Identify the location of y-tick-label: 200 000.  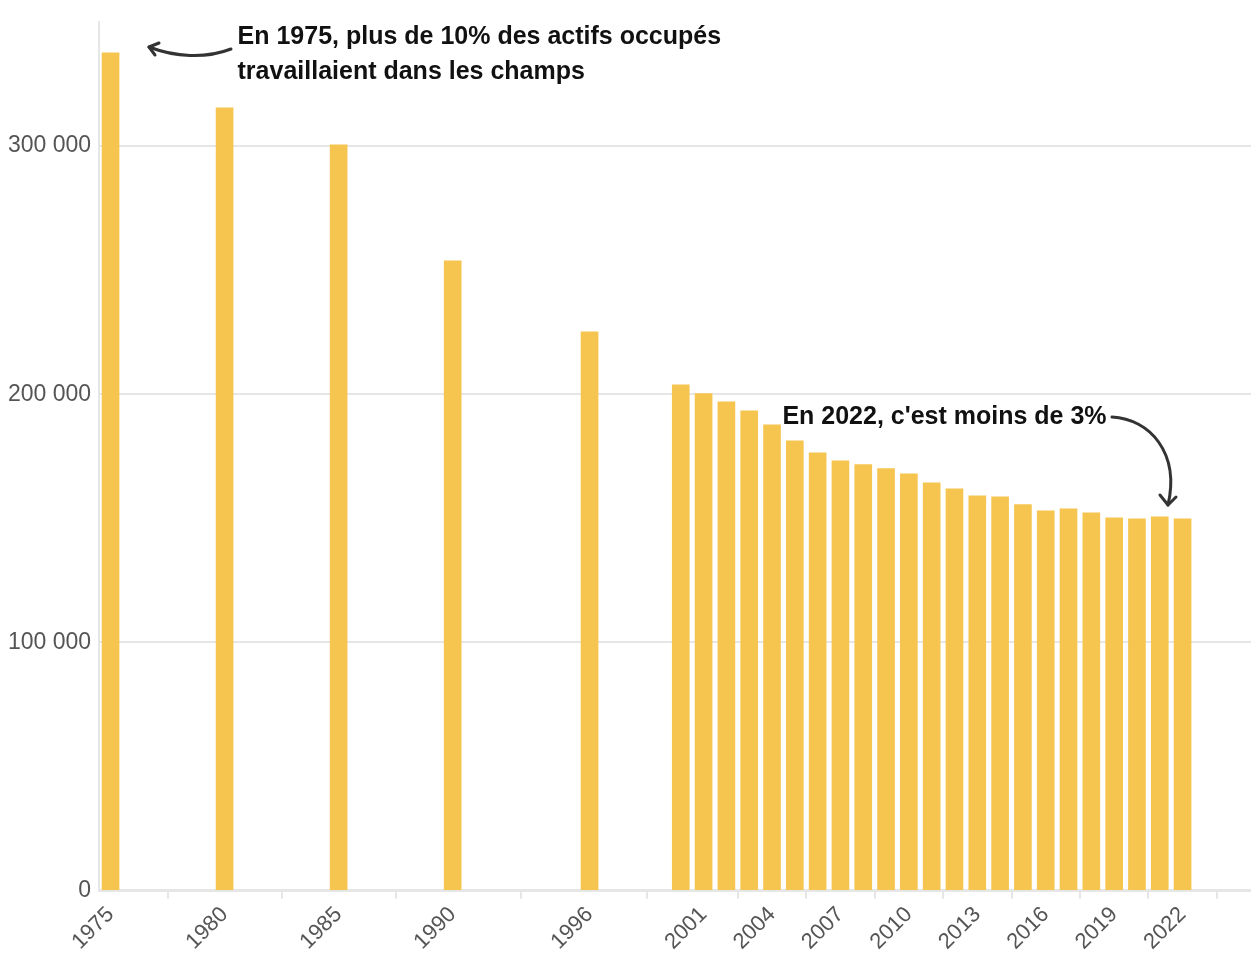
(50, 392).